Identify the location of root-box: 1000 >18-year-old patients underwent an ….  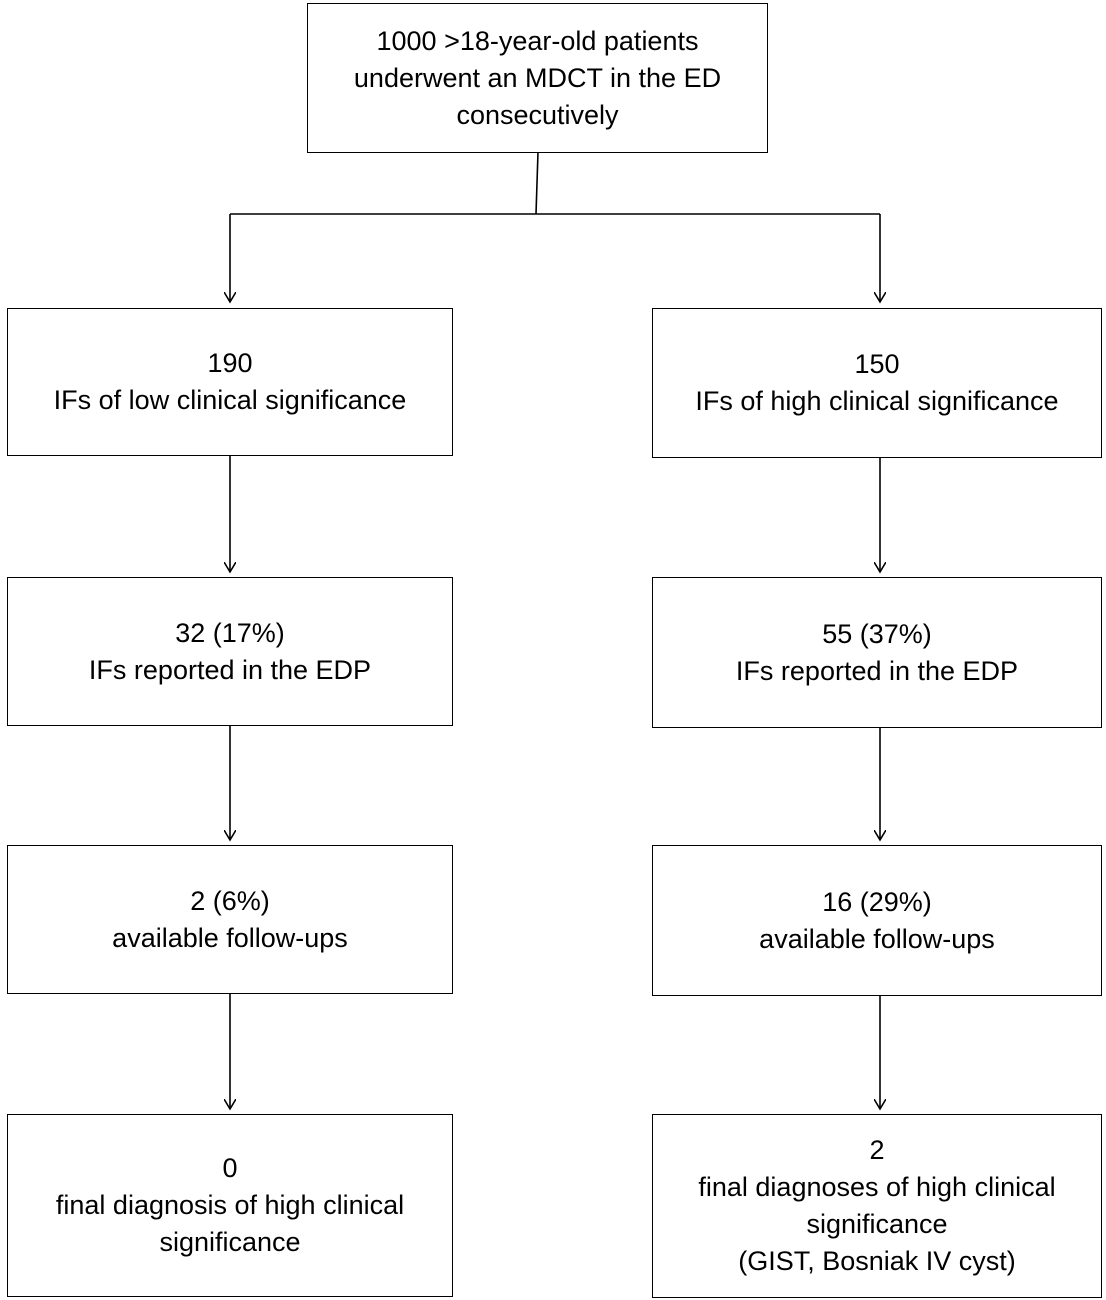
(537, 78).